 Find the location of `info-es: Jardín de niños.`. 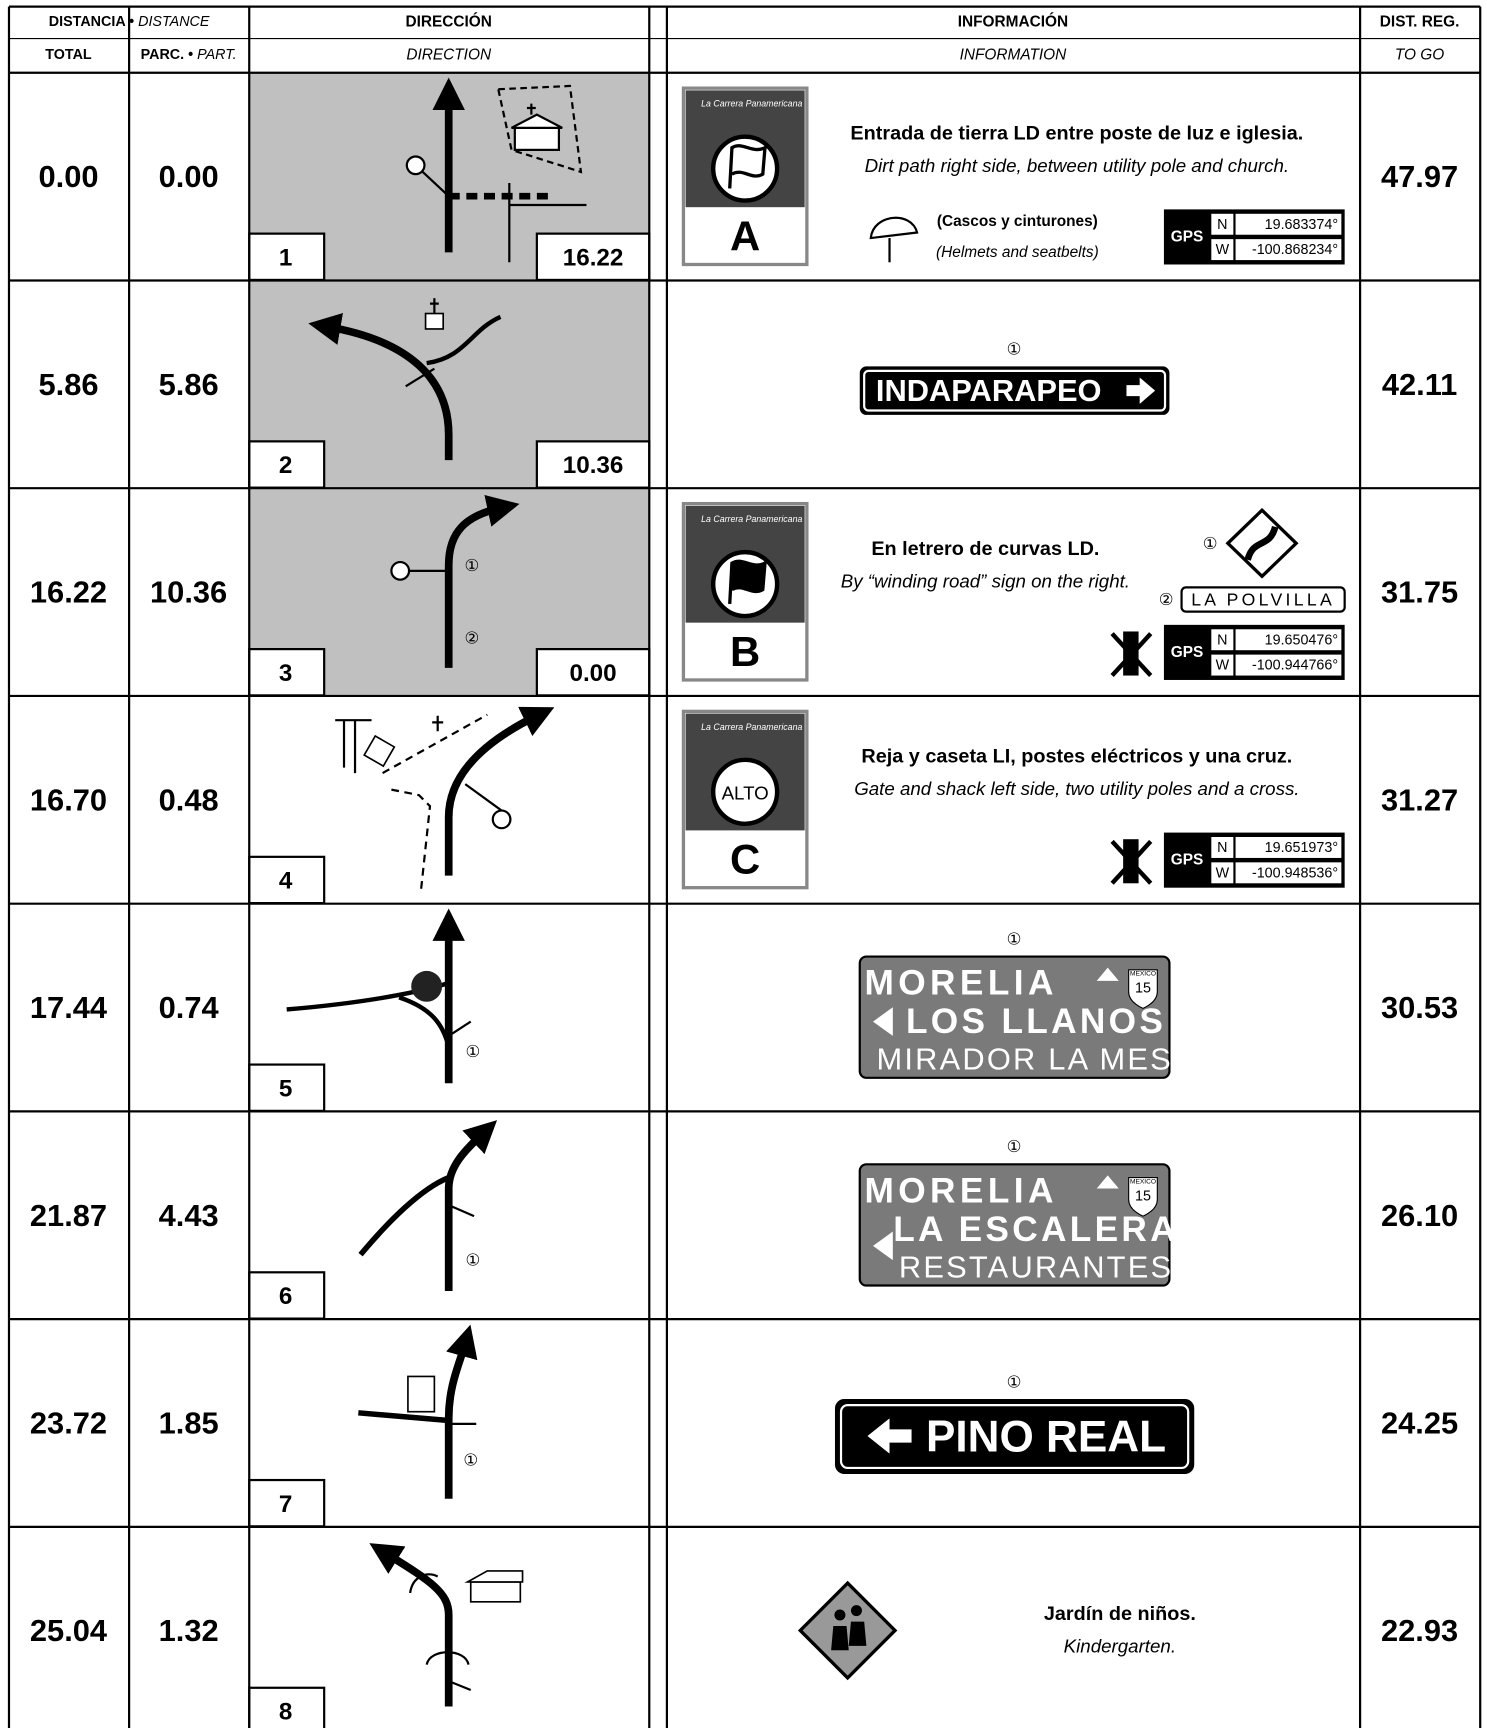

info-es: Jardín de niños. is located at coordinates (1120, 1614).